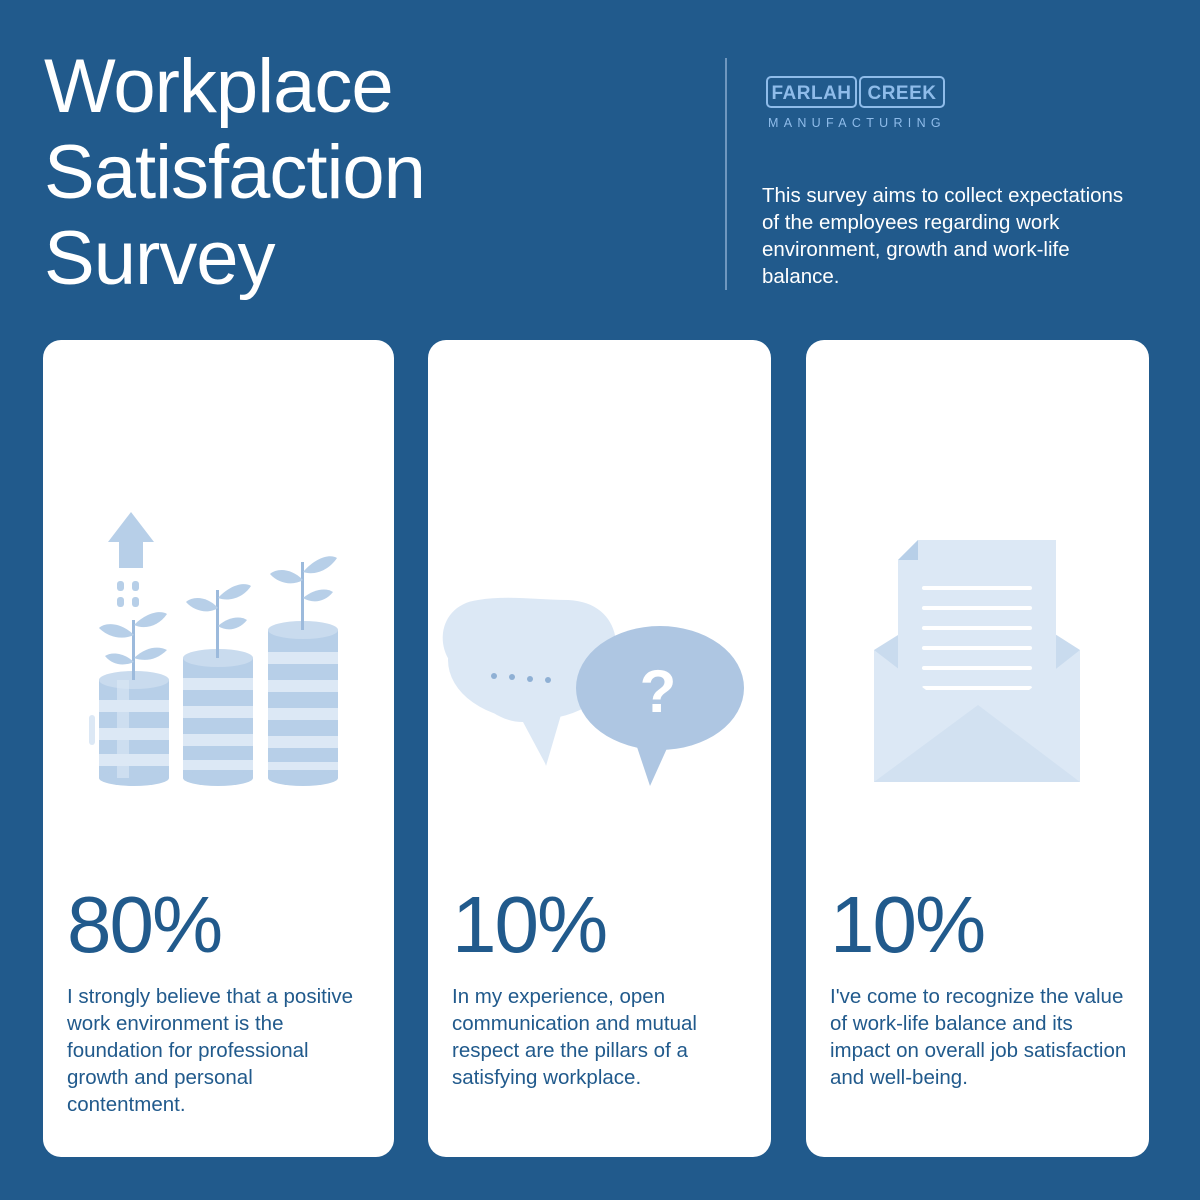 This screenshot has width=1200, height=1200. I want to click on logo-subtitle: MANUFACTURING, so click(857, 123).